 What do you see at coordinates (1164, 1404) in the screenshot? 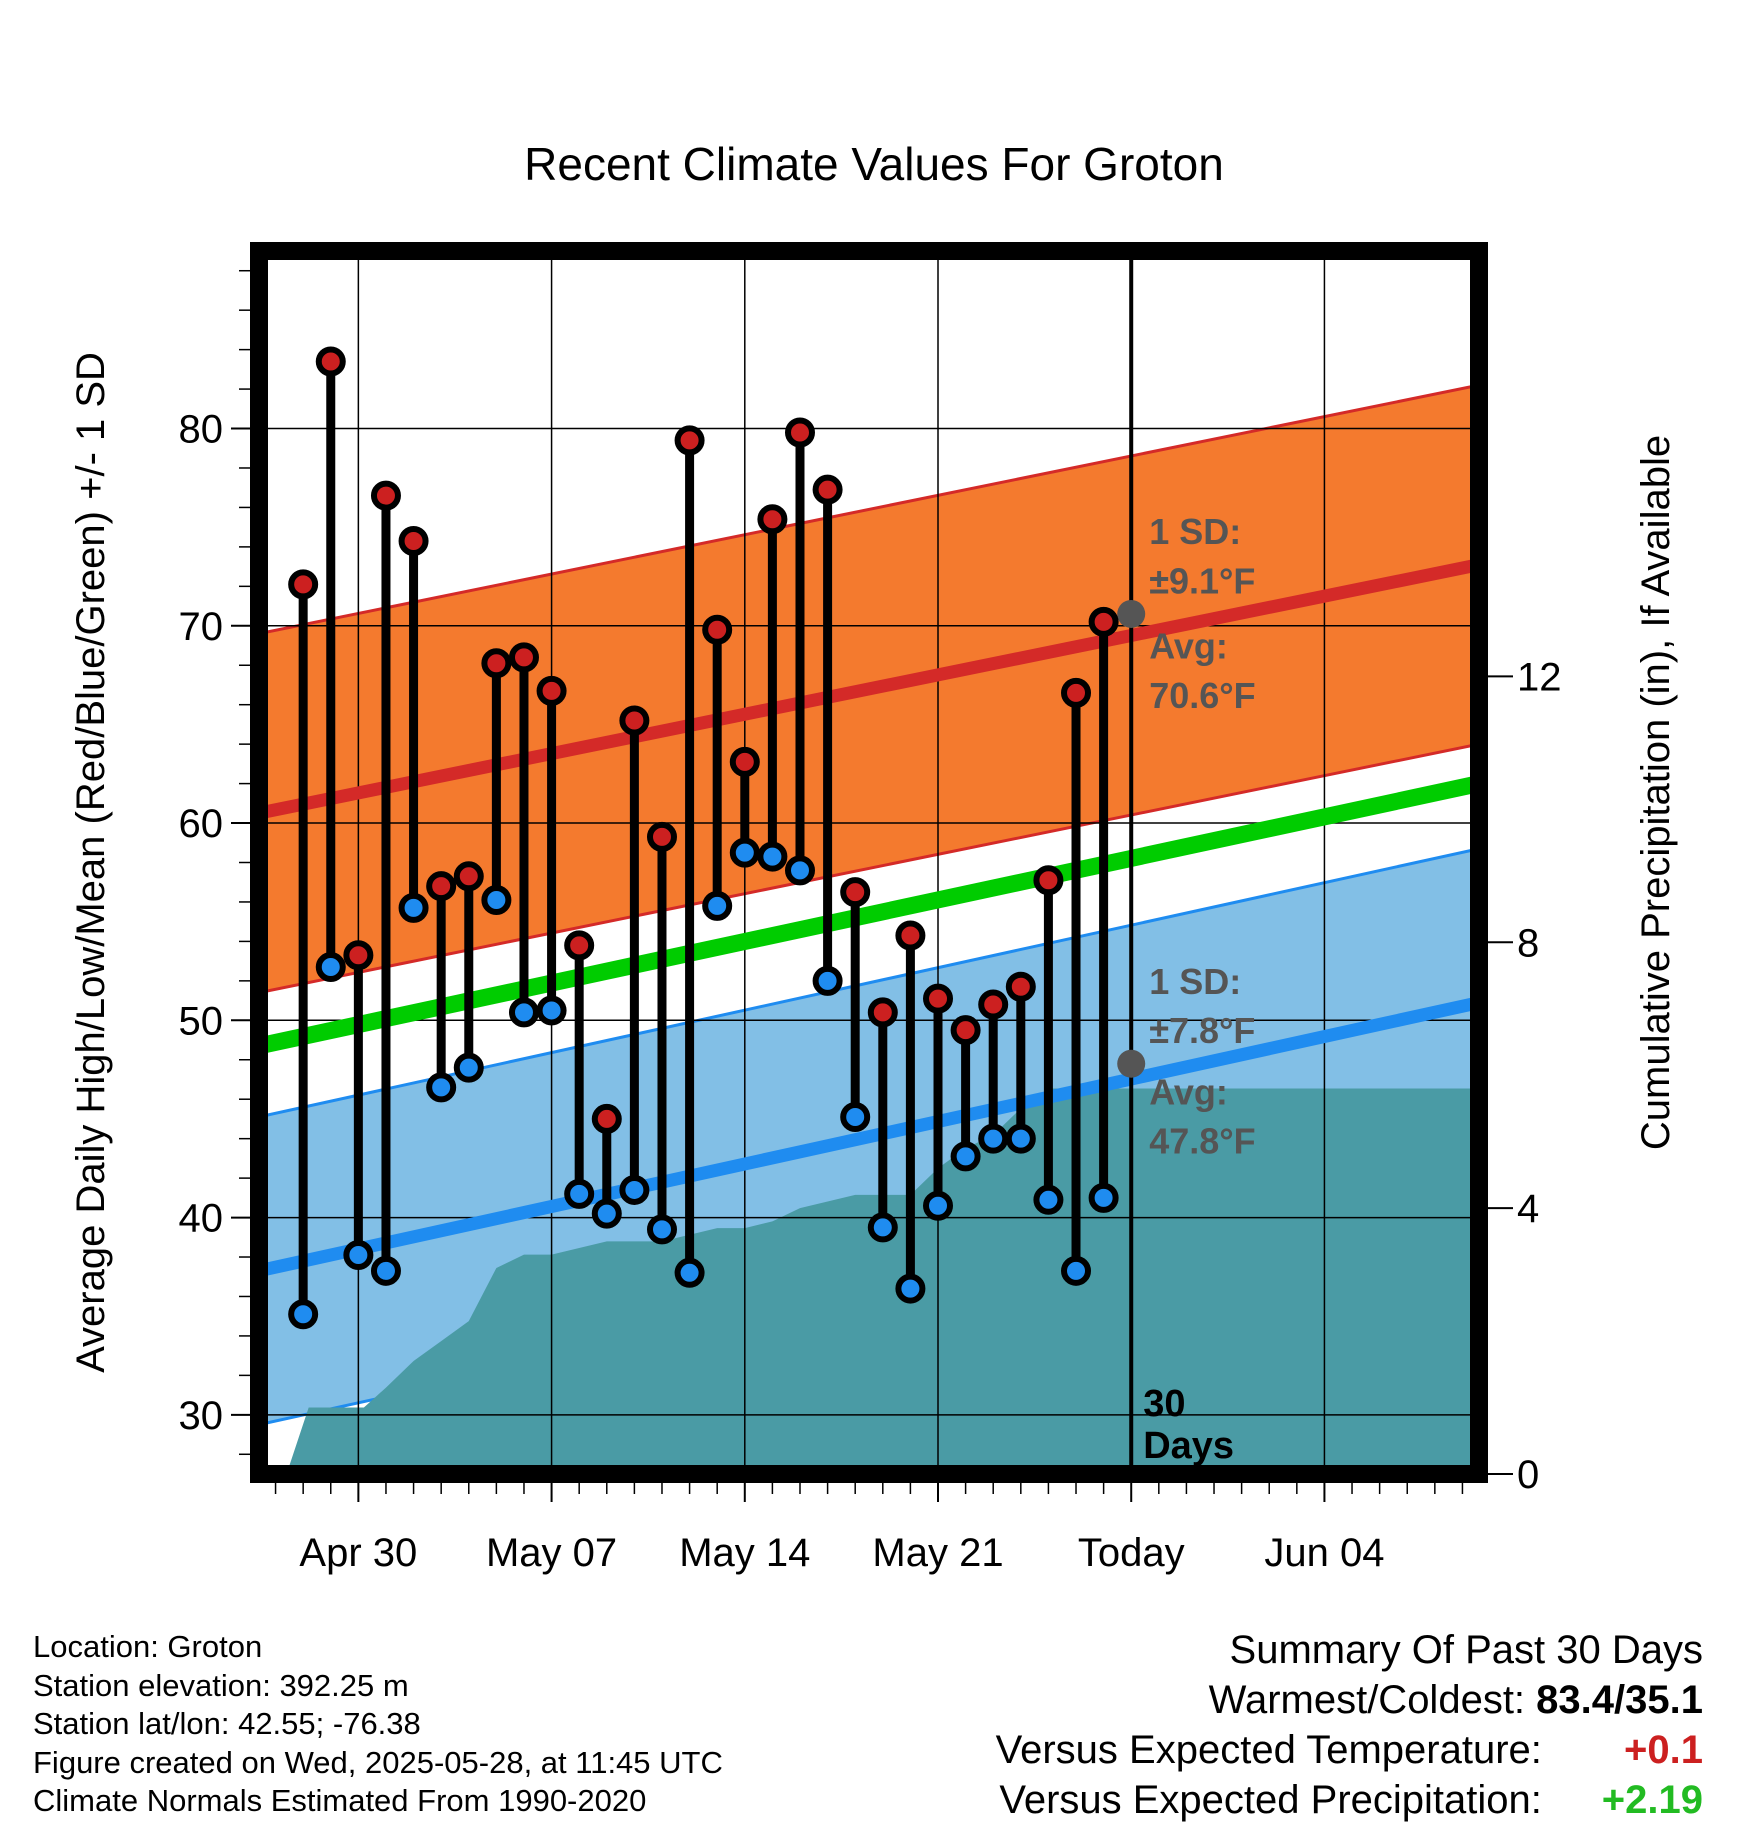
I see `days-count-label: 30` at bounding box center [1164, 1404].